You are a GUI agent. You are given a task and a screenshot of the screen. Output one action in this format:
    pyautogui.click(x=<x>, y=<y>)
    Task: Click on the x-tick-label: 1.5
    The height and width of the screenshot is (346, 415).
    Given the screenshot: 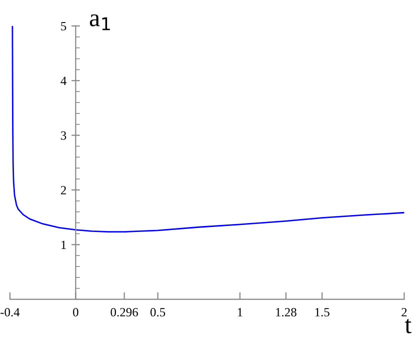 What is the action you would take?
    pyautogui.click(x=322, y=312)
    